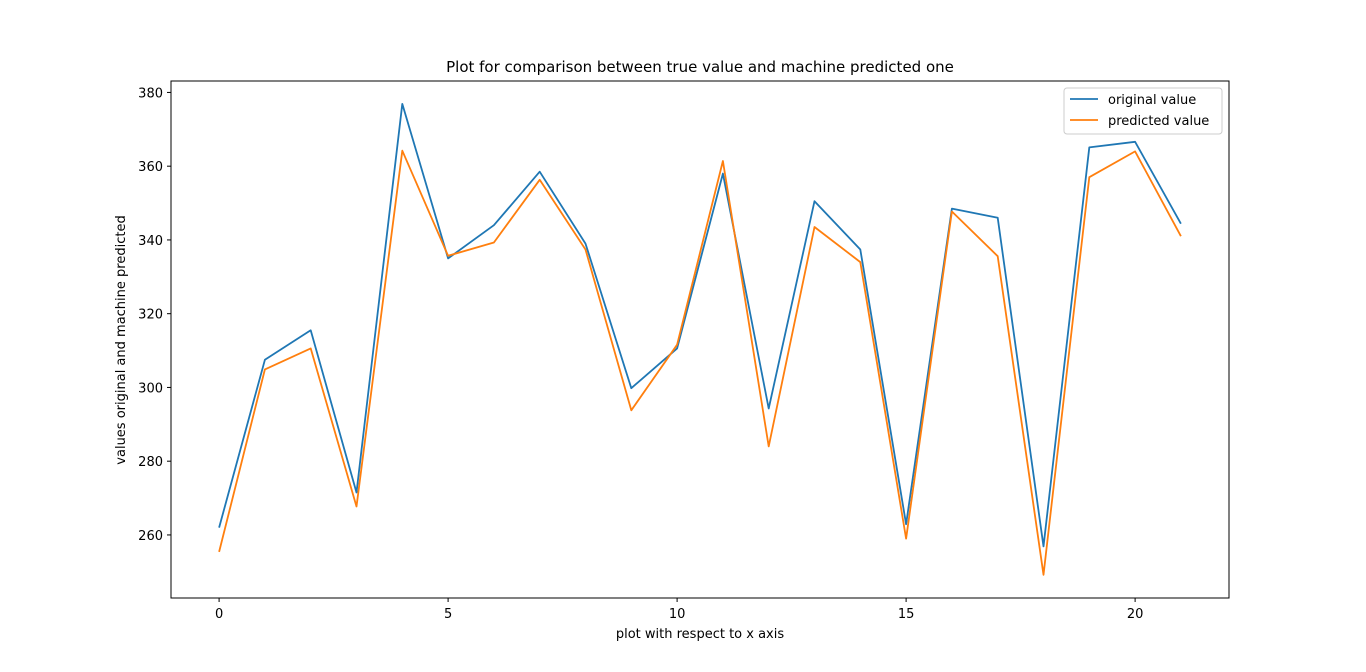 The height and width of the screenshot is (672, 1366). What do you see at coordinates (150, 93) in the screenshot?
I see `y-tick-label: 380` at bounding box center [150, 93].